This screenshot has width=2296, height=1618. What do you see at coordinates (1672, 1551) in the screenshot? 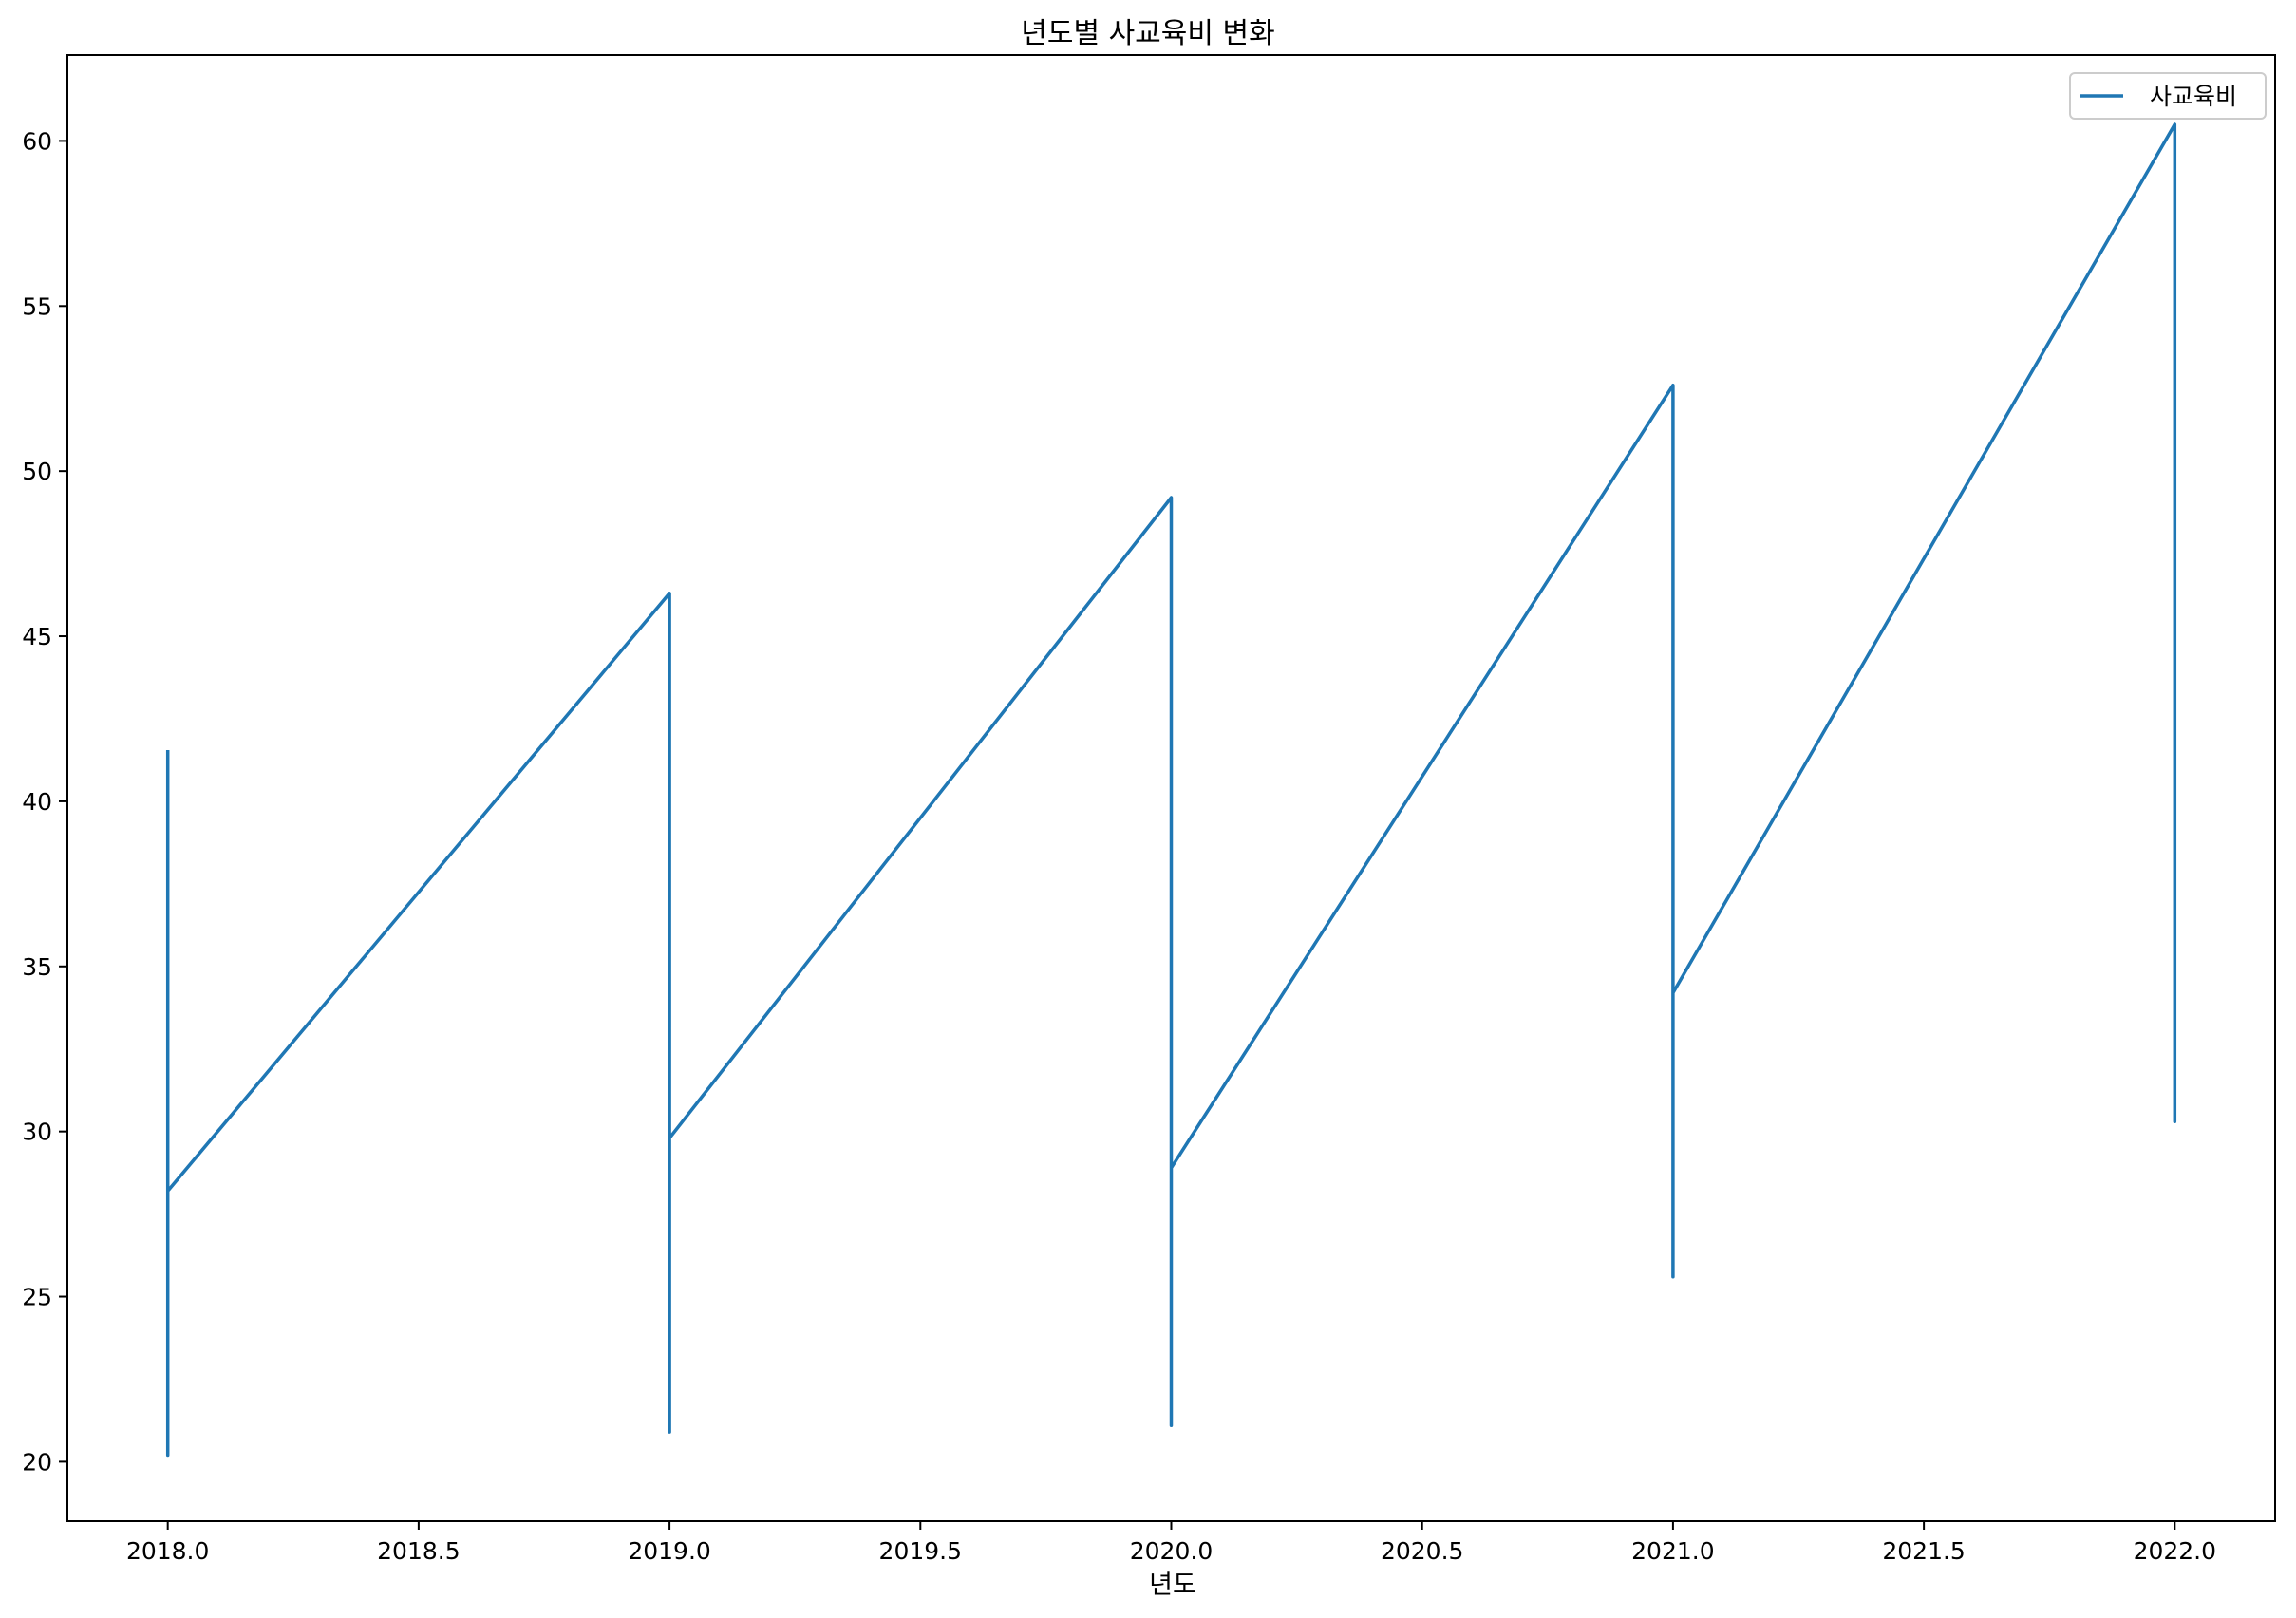
I see `x-tick-label: 2021.0` at bounding box center [1672, 1551].